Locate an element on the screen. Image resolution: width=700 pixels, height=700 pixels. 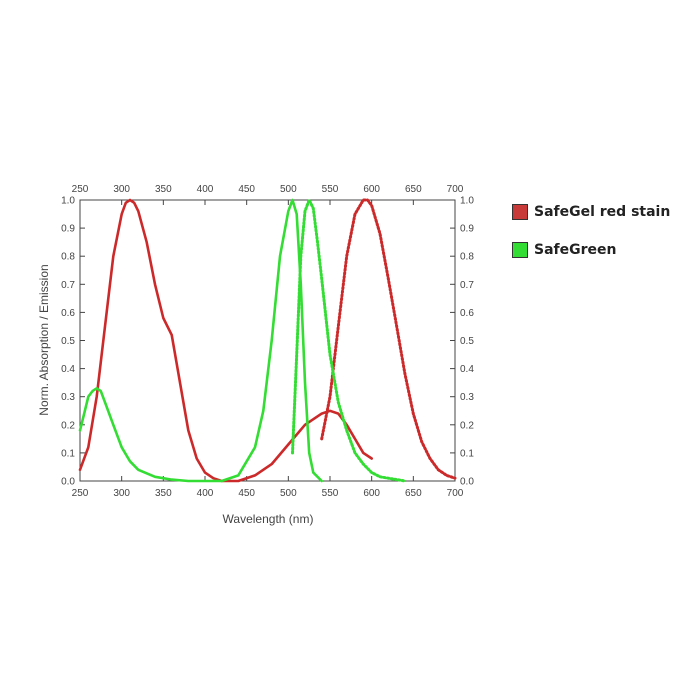
y-tick-label-left: 0.7 is located at coordinates (68, 285).